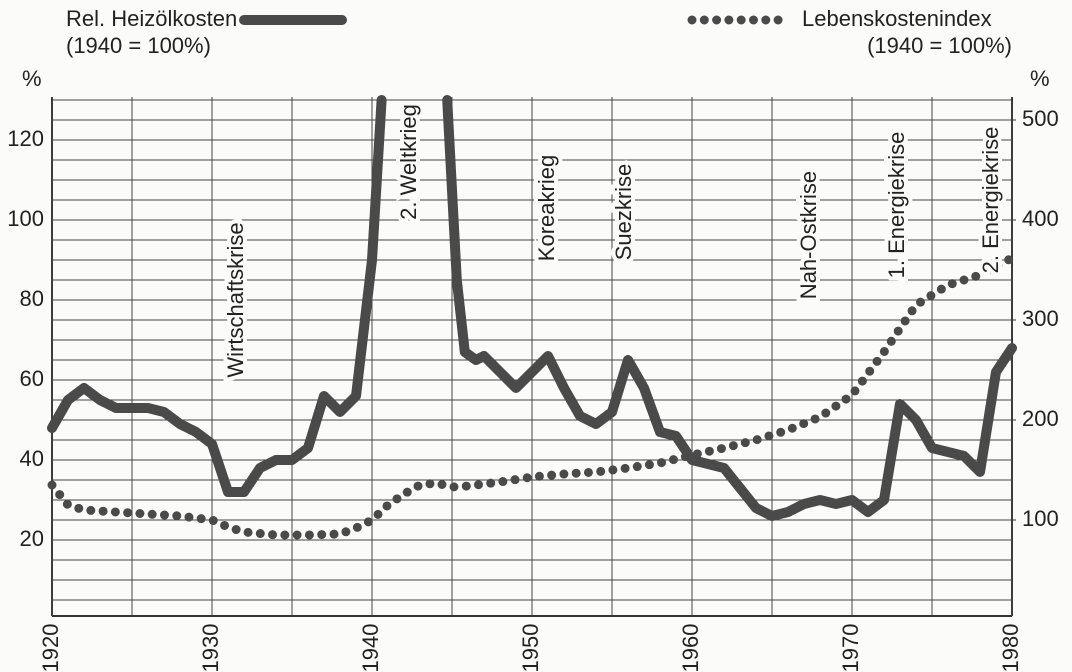  I want to click on x-tick-label: 1930, so click(210, 648).